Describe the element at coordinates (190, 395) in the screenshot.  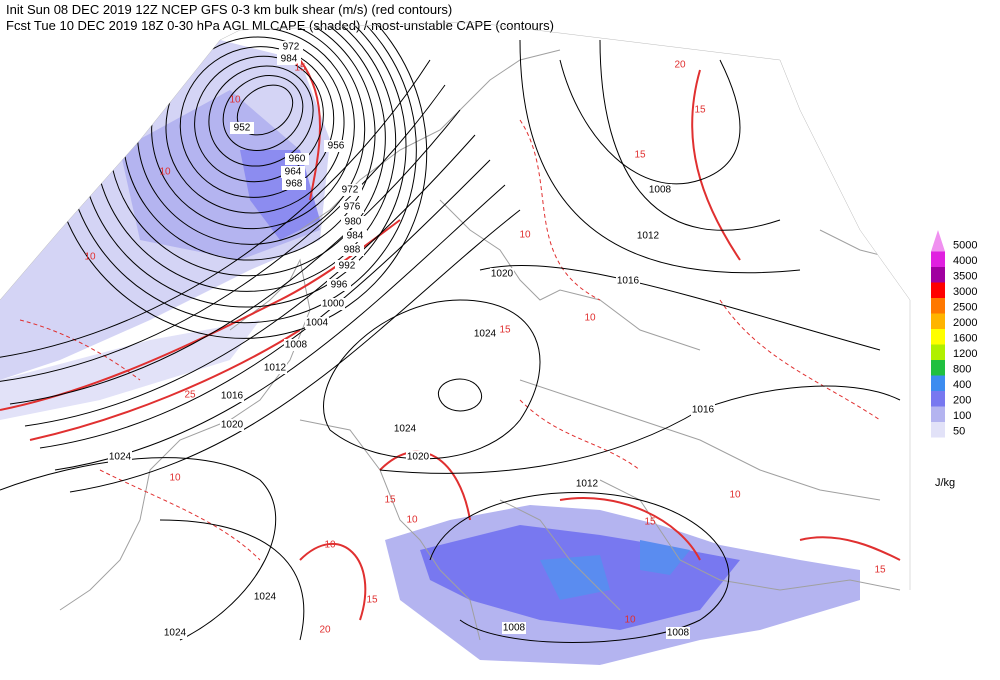
I see `shear-label: 25` at that location.